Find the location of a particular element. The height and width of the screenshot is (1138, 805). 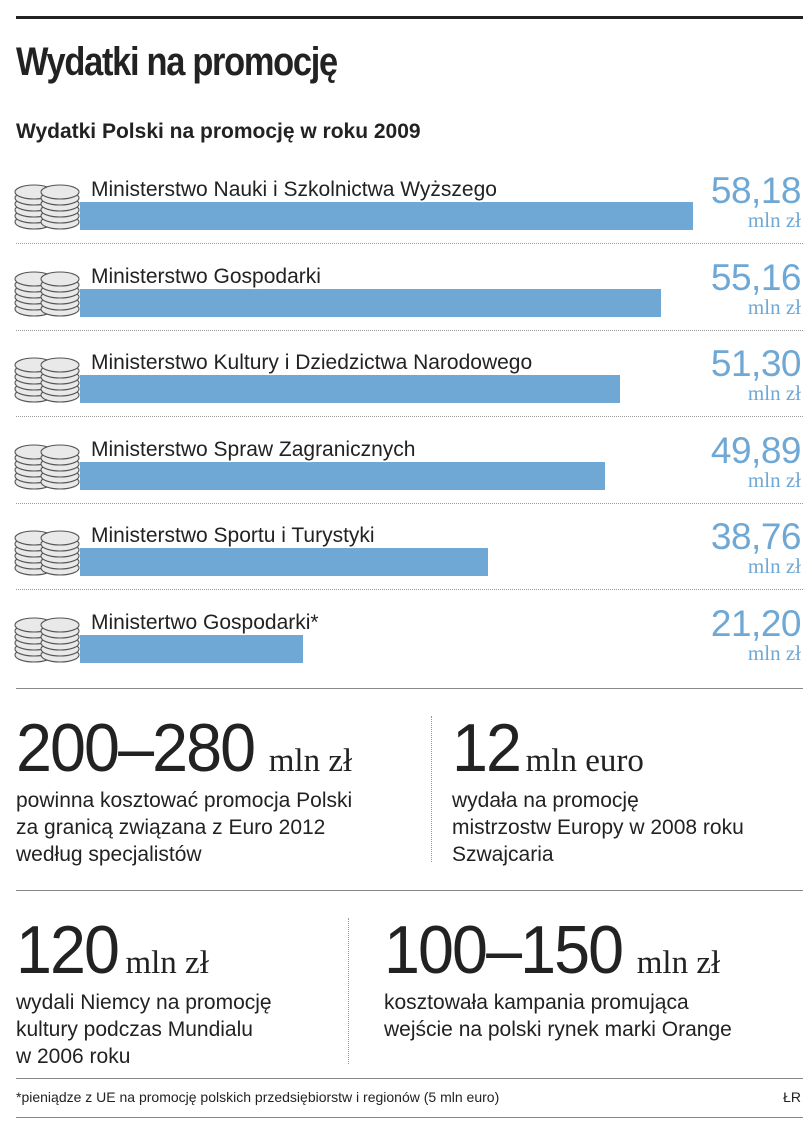

stat-figure: 120 mln zł is located at coordinates (144, 950).